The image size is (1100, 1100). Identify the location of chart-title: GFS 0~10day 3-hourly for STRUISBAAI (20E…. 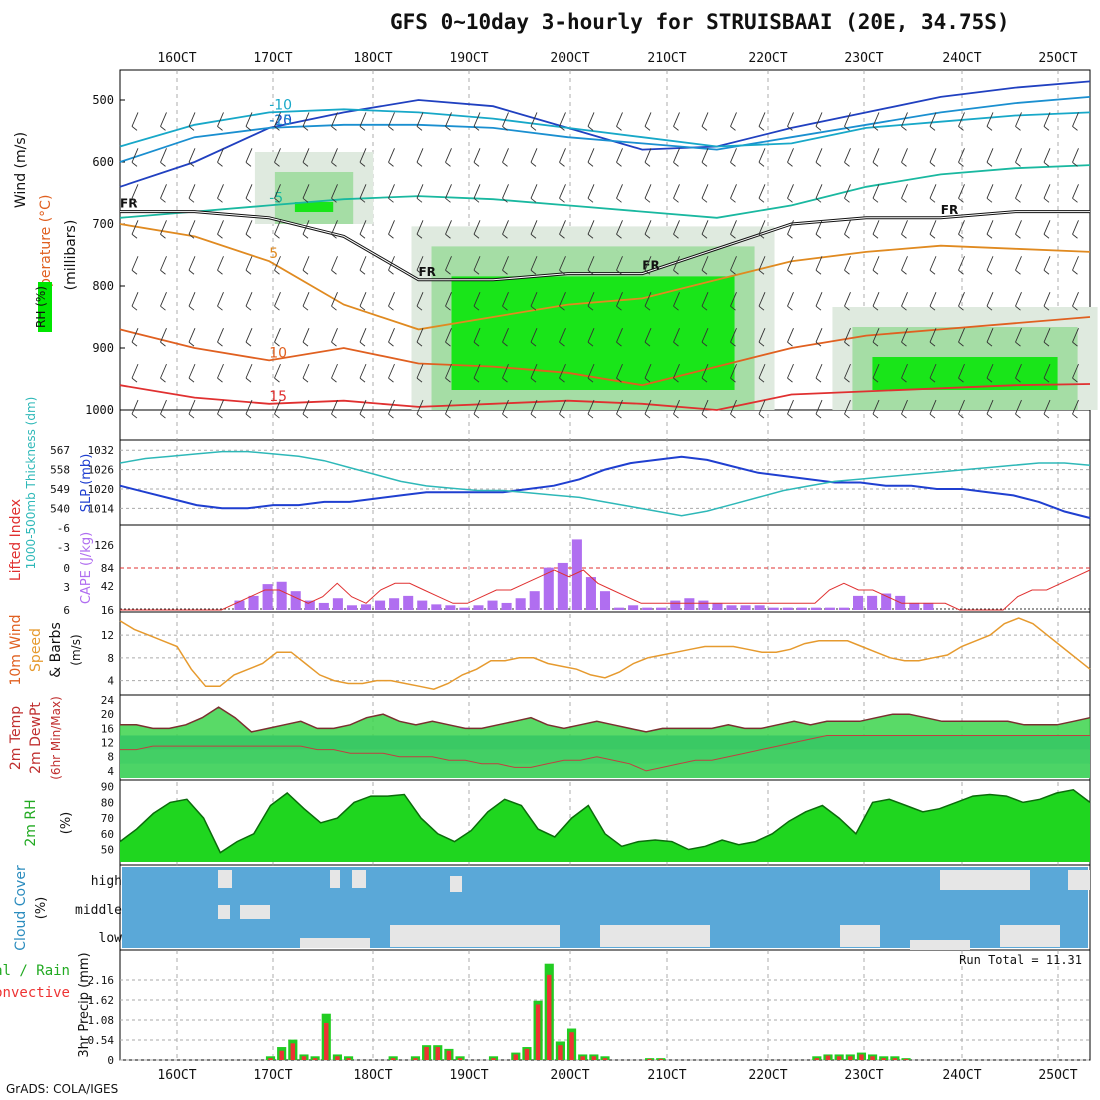
(700, 22).